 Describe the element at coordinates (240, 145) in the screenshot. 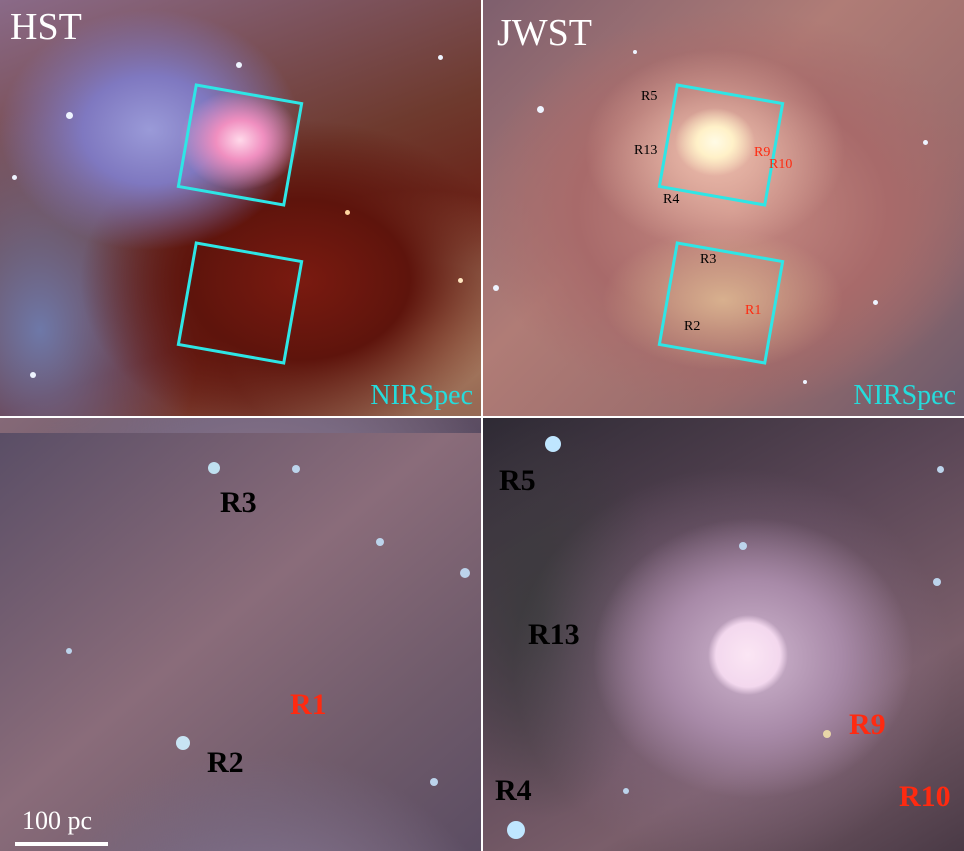

I see `nirspec-fov-box-north` at that location.